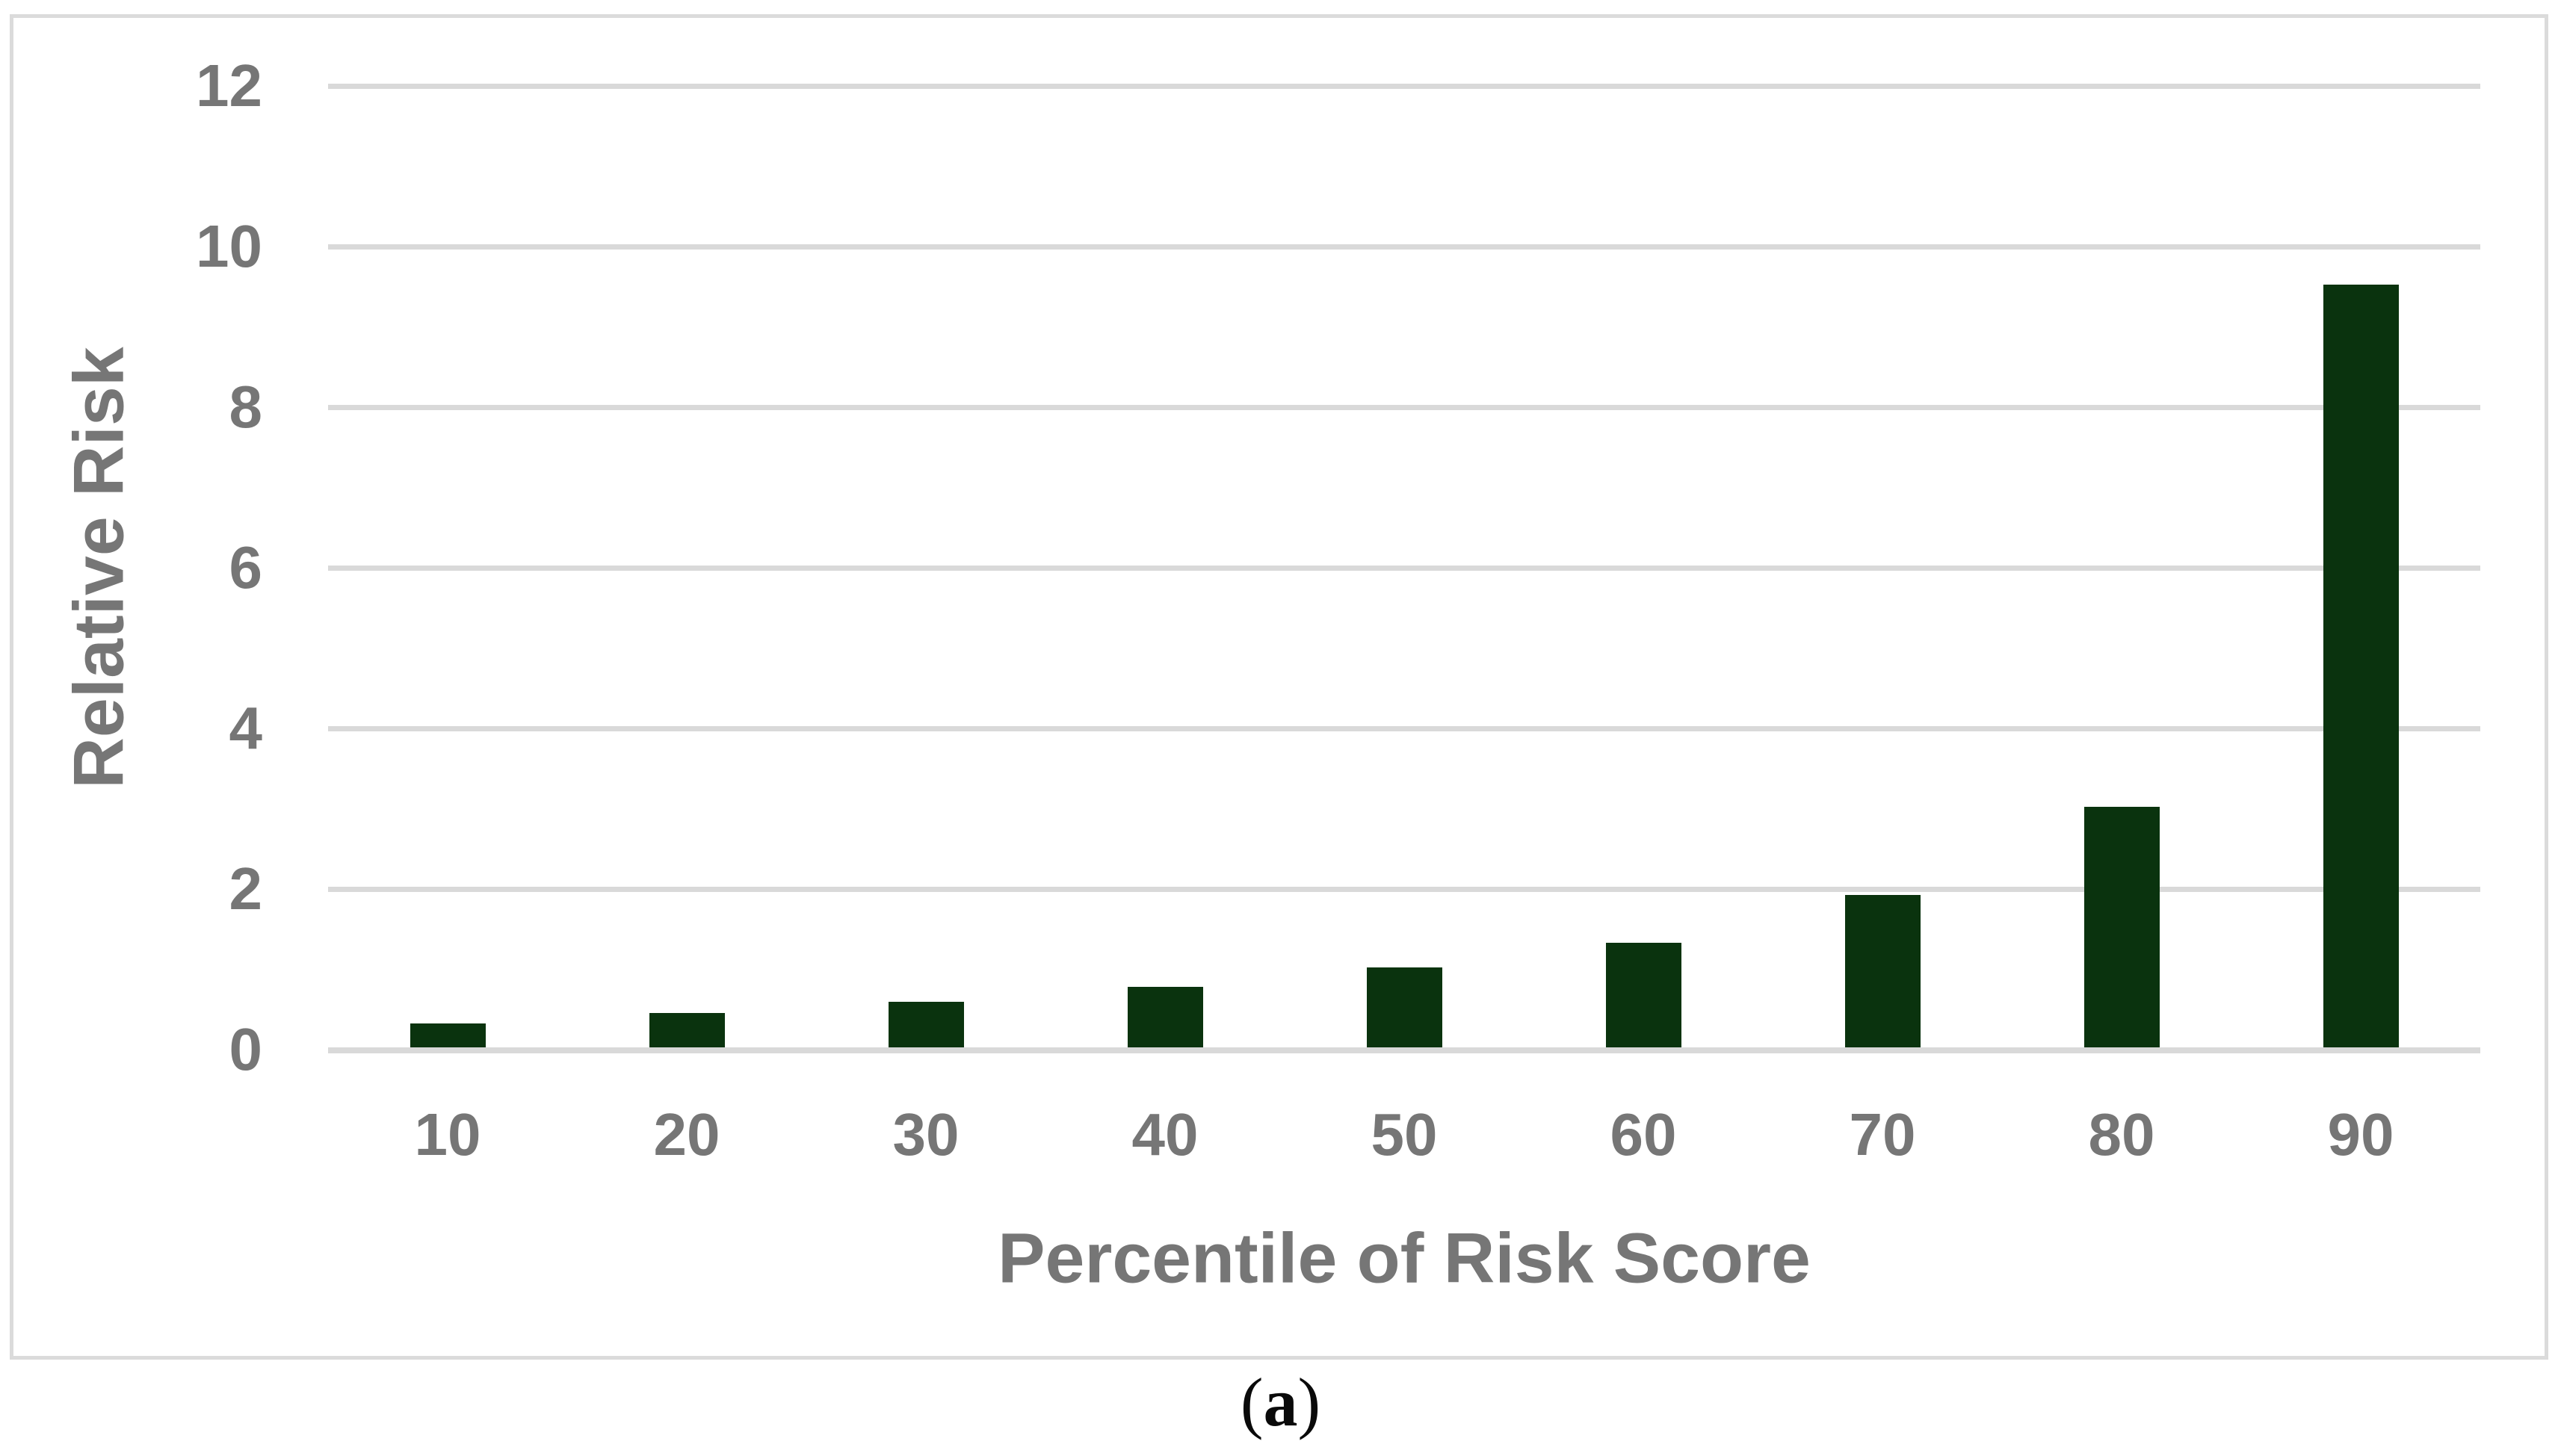  Describe the element at coordinates (229, 85) in the screenshot. I see `y-tick-label-12: 12` at that location.